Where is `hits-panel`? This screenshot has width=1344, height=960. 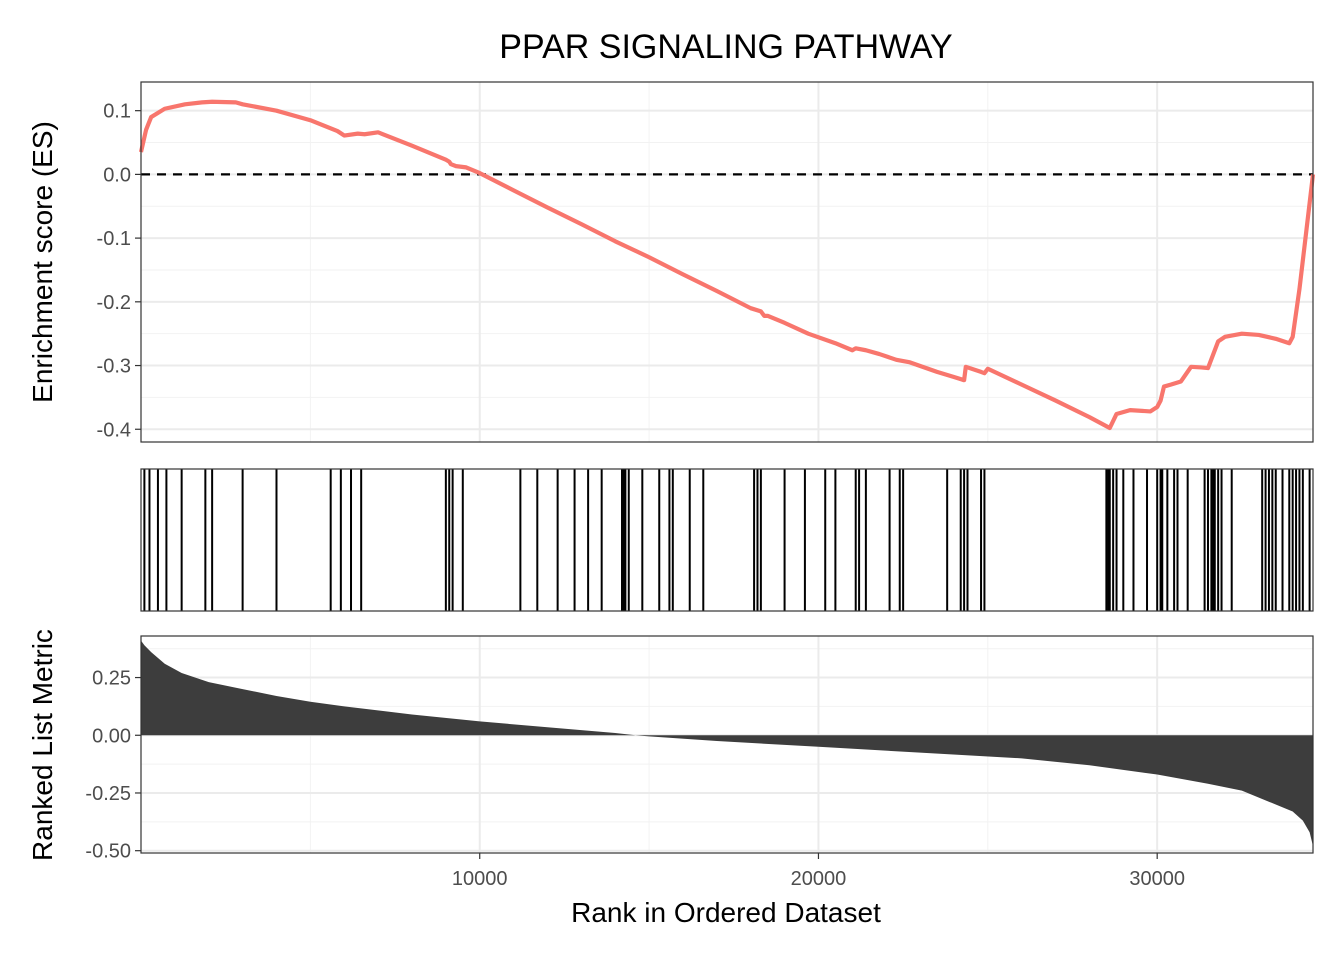 hits-panel is located at coordinates (727, 540).